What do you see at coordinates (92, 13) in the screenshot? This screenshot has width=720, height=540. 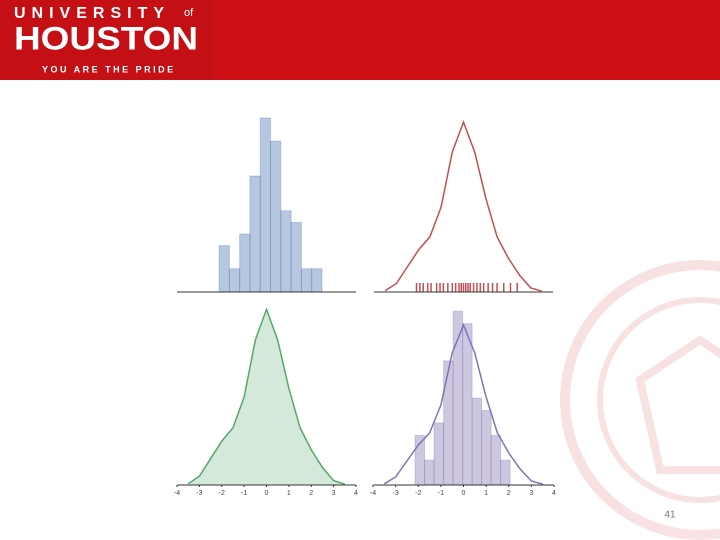 I see `logo-university: UNIVERSITY` at bounding box center [92, 13].